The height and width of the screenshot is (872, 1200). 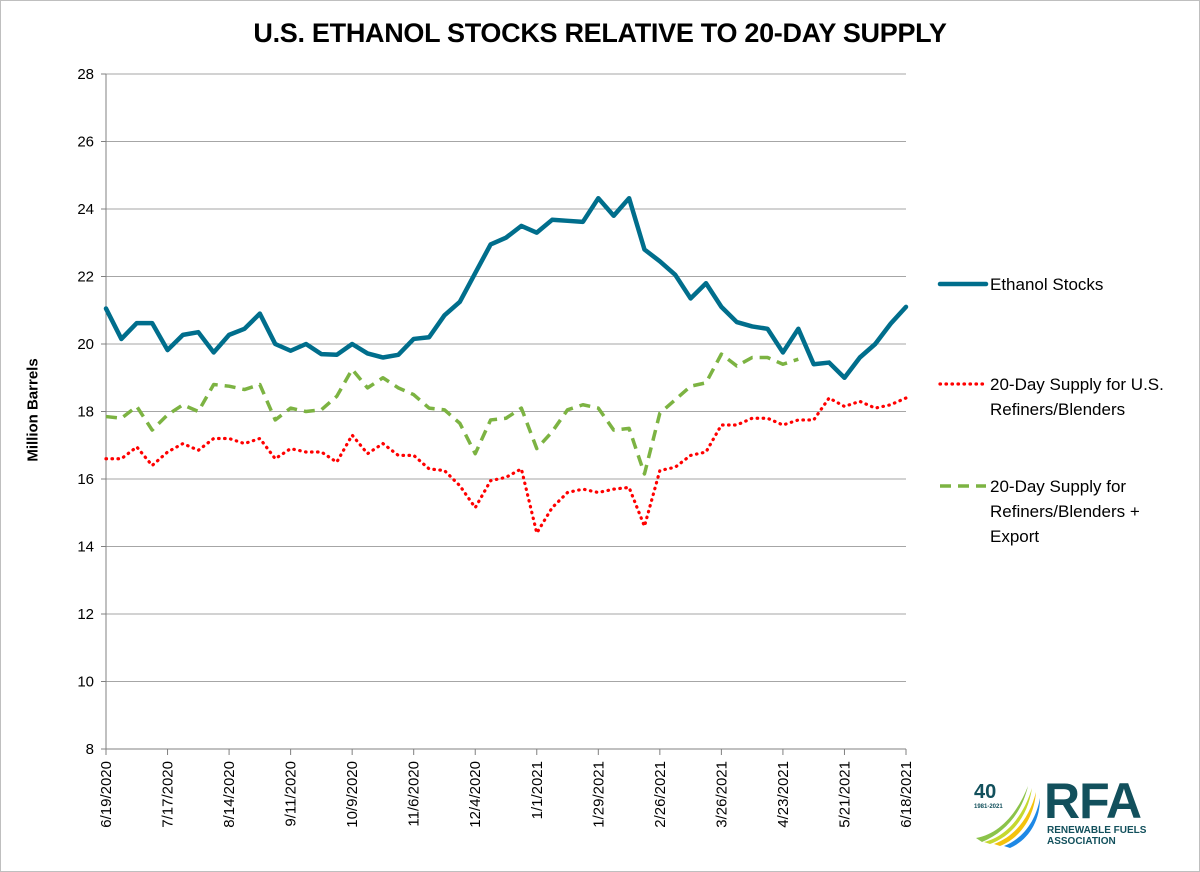 What do you see at coordinates (352, 794) in the screenshot?
I see `x-tick-label: 10/9/2020` at bounding box center [352, 794].